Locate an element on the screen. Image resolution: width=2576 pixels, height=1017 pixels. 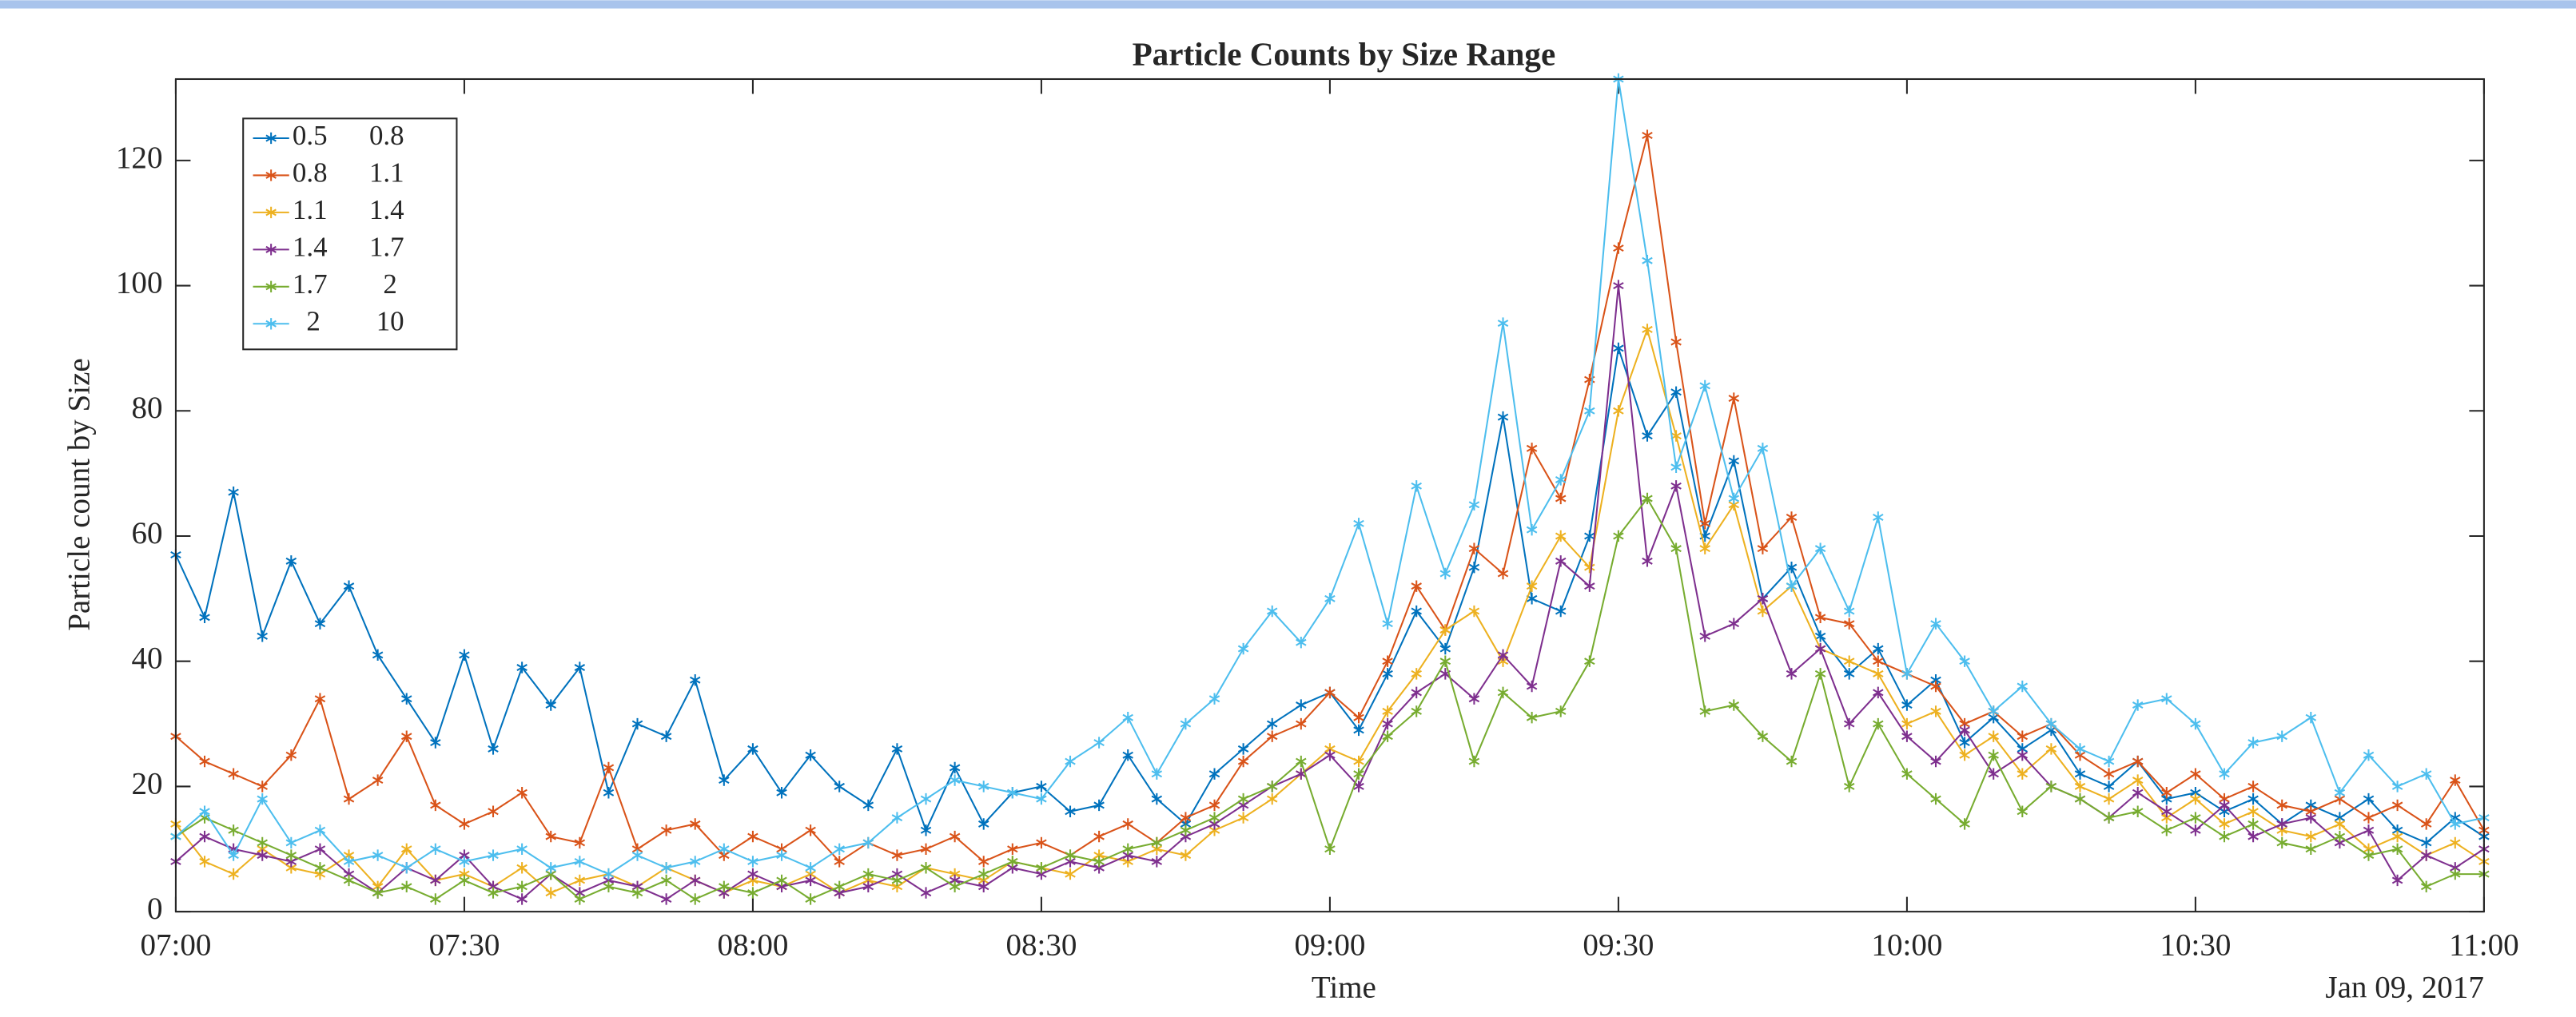
chart-title: Particle Counts by Size Range is located at coordinates (1344, 54).